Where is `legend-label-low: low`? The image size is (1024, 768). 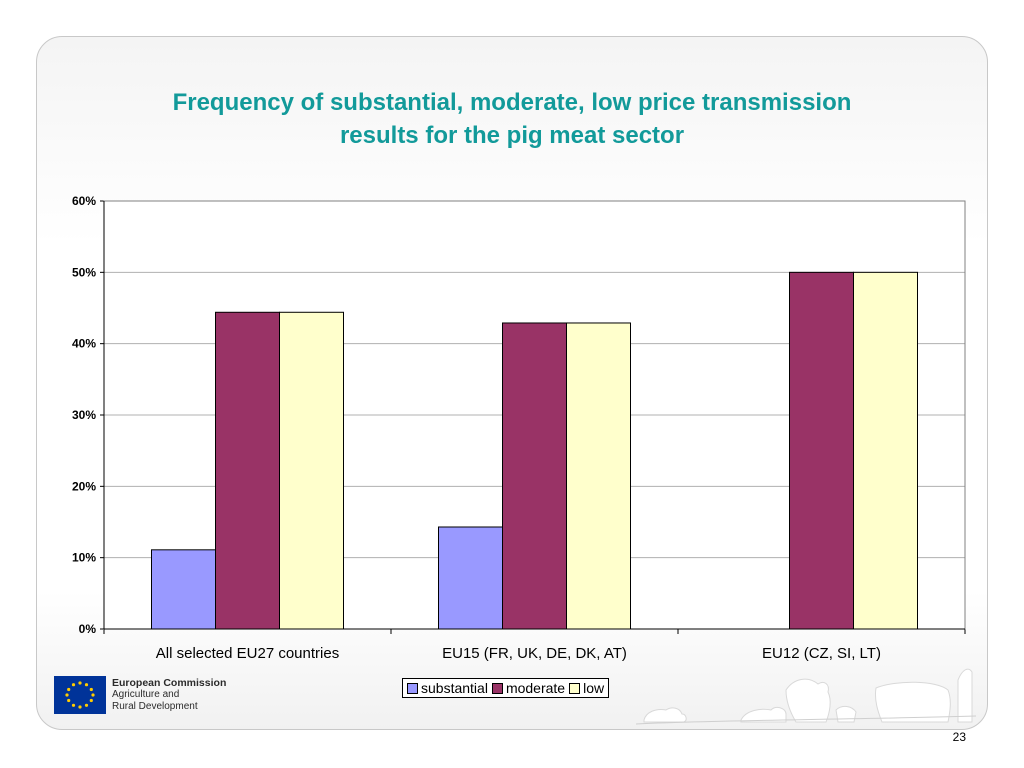 legend-label-low: low is located at coordinates (594, 688).